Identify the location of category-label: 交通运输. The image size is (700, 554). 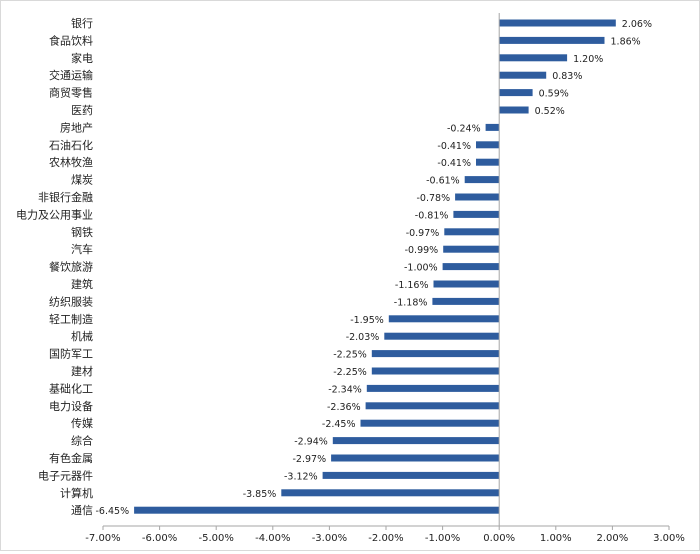
(71, 75).